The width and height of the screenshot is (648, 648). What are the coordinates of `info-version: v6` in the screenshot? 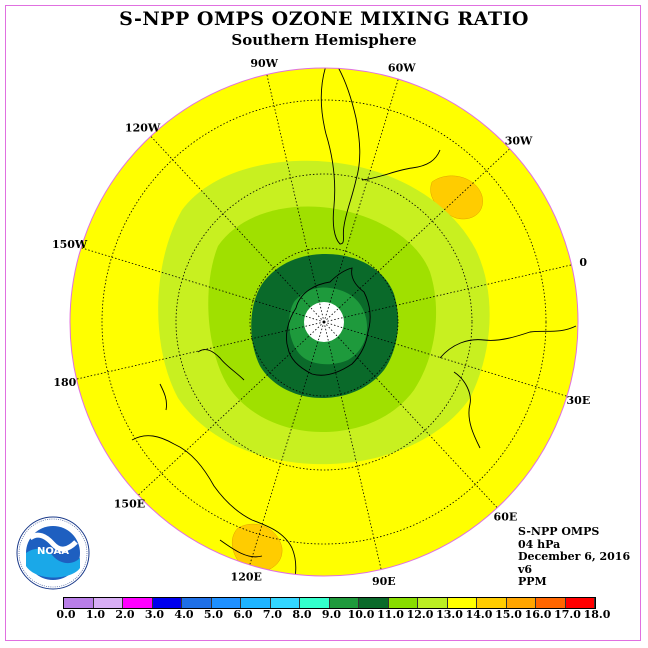 It's located at (525, 569).